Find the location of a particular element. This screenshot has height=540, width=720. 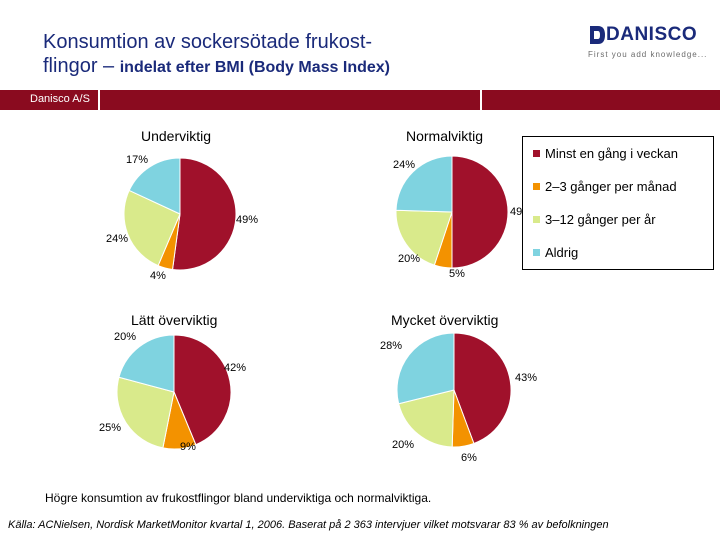

pie-chart-latt-overviktig is located at coordinates (174, 392).